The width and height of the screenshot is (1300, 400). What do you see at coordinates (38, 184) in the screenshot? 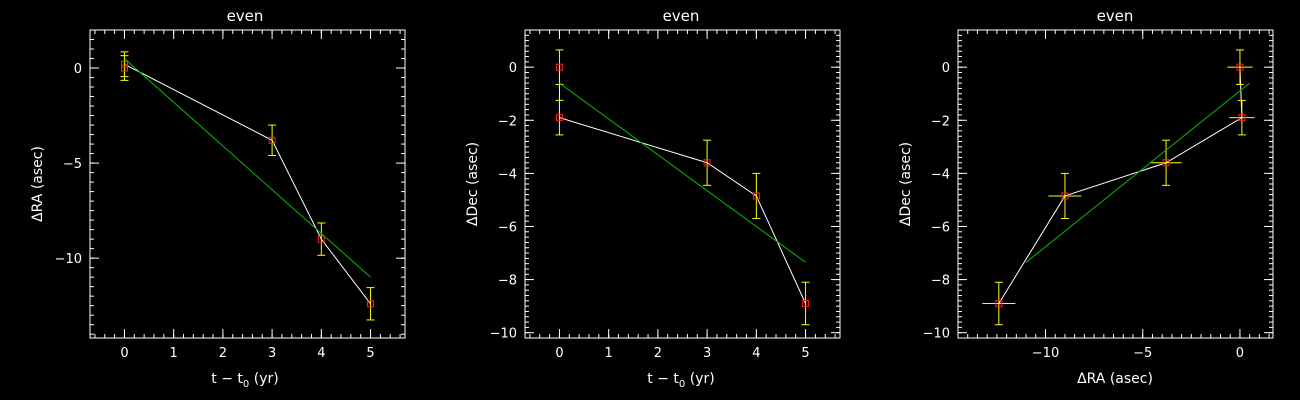
I see `y-axis-label: ΔRA (asec)` at bounding box center [38, 184].